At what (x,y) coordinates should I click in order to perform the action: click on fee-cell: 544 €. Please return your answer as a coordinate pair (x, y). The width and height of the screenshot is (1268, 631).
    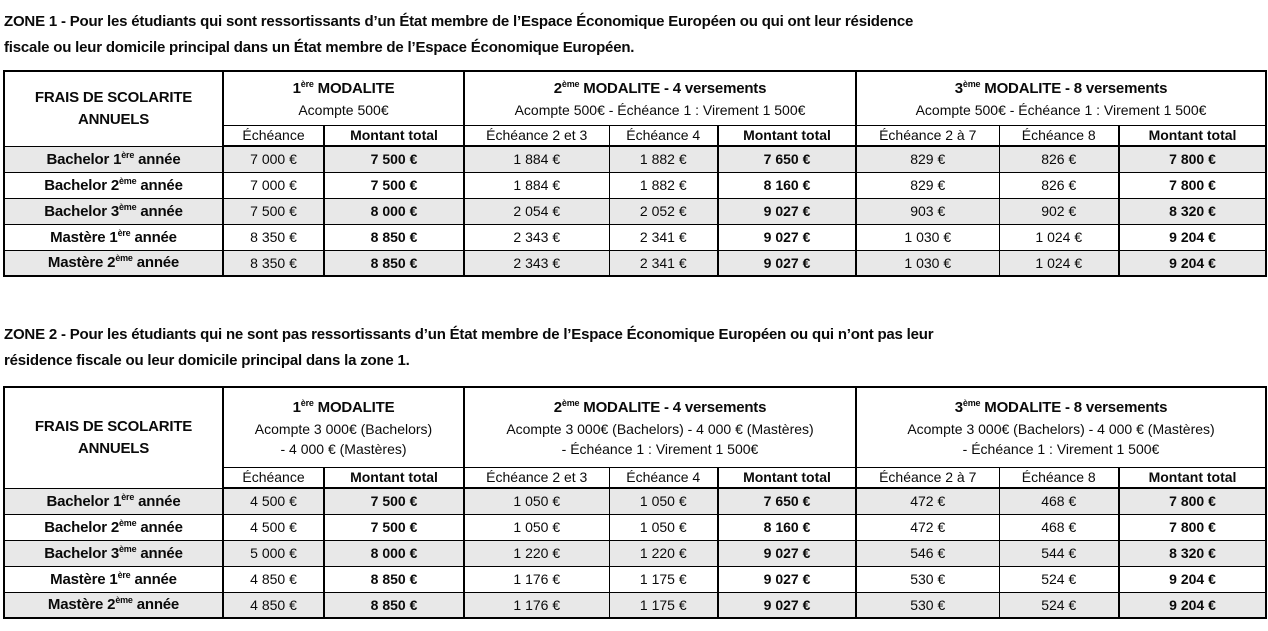
    Looking at the image, I should click on (1059, 553).